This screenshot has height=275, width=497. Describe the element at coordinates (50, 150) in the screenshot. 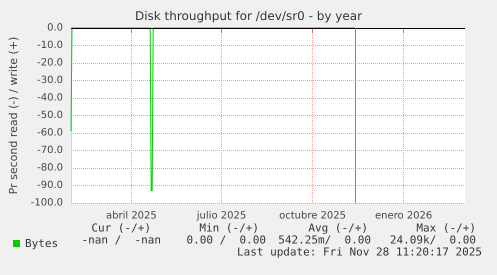

I see `y-tick-label: -70.0` at that location.